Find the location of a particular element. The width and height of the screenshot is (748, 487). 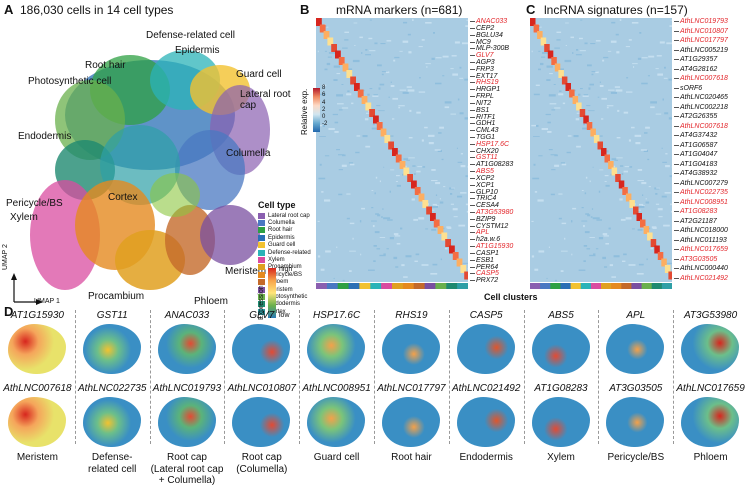

cluster-photosynthetic is located at coordinates (90, 120).